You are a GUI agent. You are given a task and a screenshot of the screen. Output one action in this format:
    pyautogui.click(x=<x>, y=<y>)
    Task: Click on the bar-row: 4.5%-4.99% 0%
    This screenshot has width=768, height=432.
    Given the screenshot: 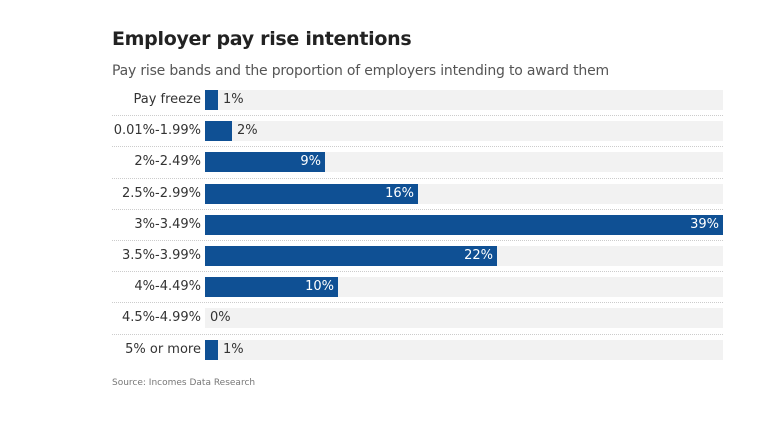 What is the action you would take?
    pyautogui.click(x=417, y=319)
    